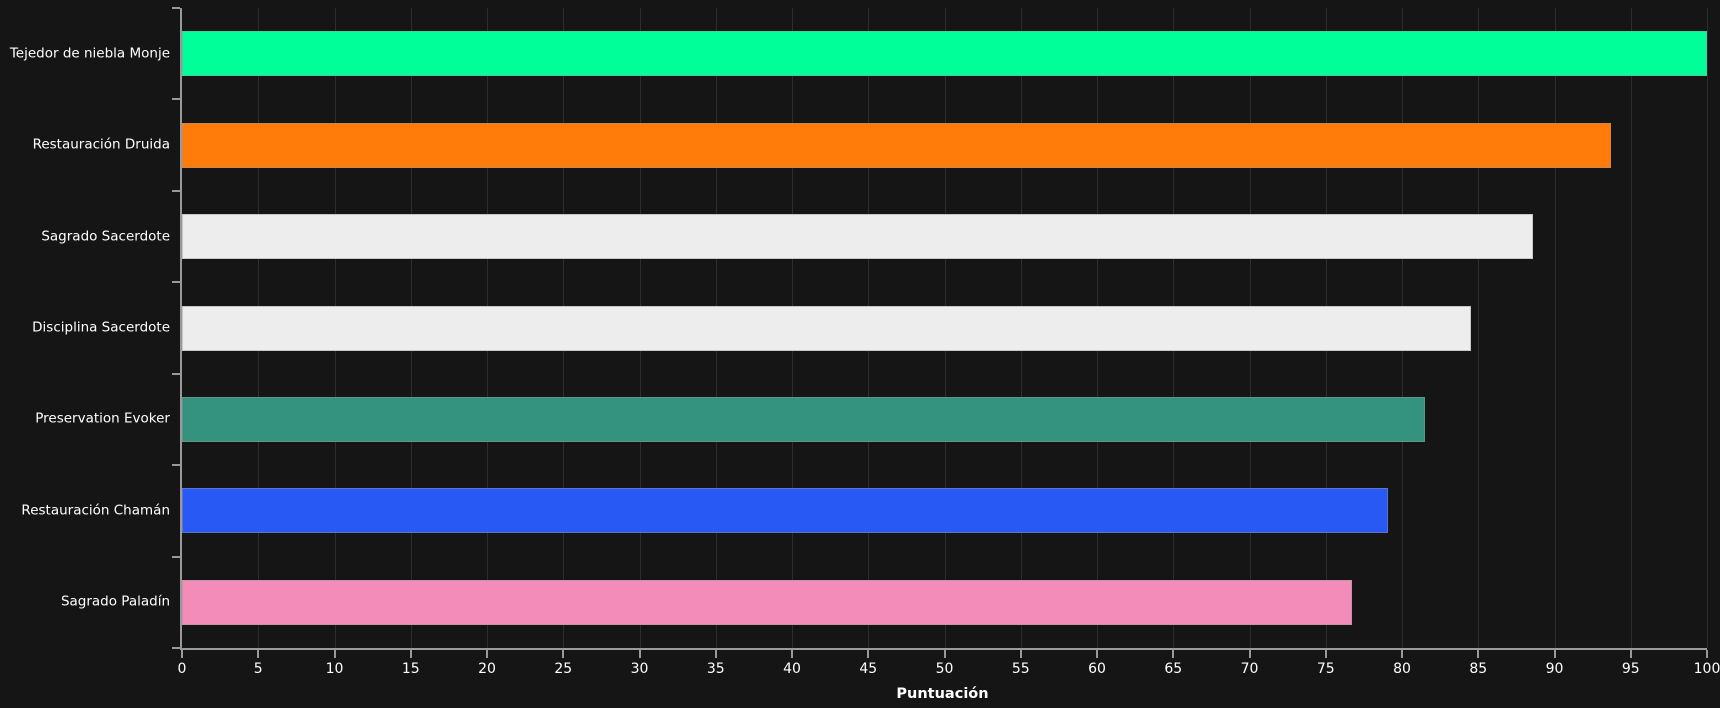 This screenshot has height=708, width=1720. Describe the element at coordinates (1402, 669) in the screenshot. I see `x-tick-label: 80` at that location.